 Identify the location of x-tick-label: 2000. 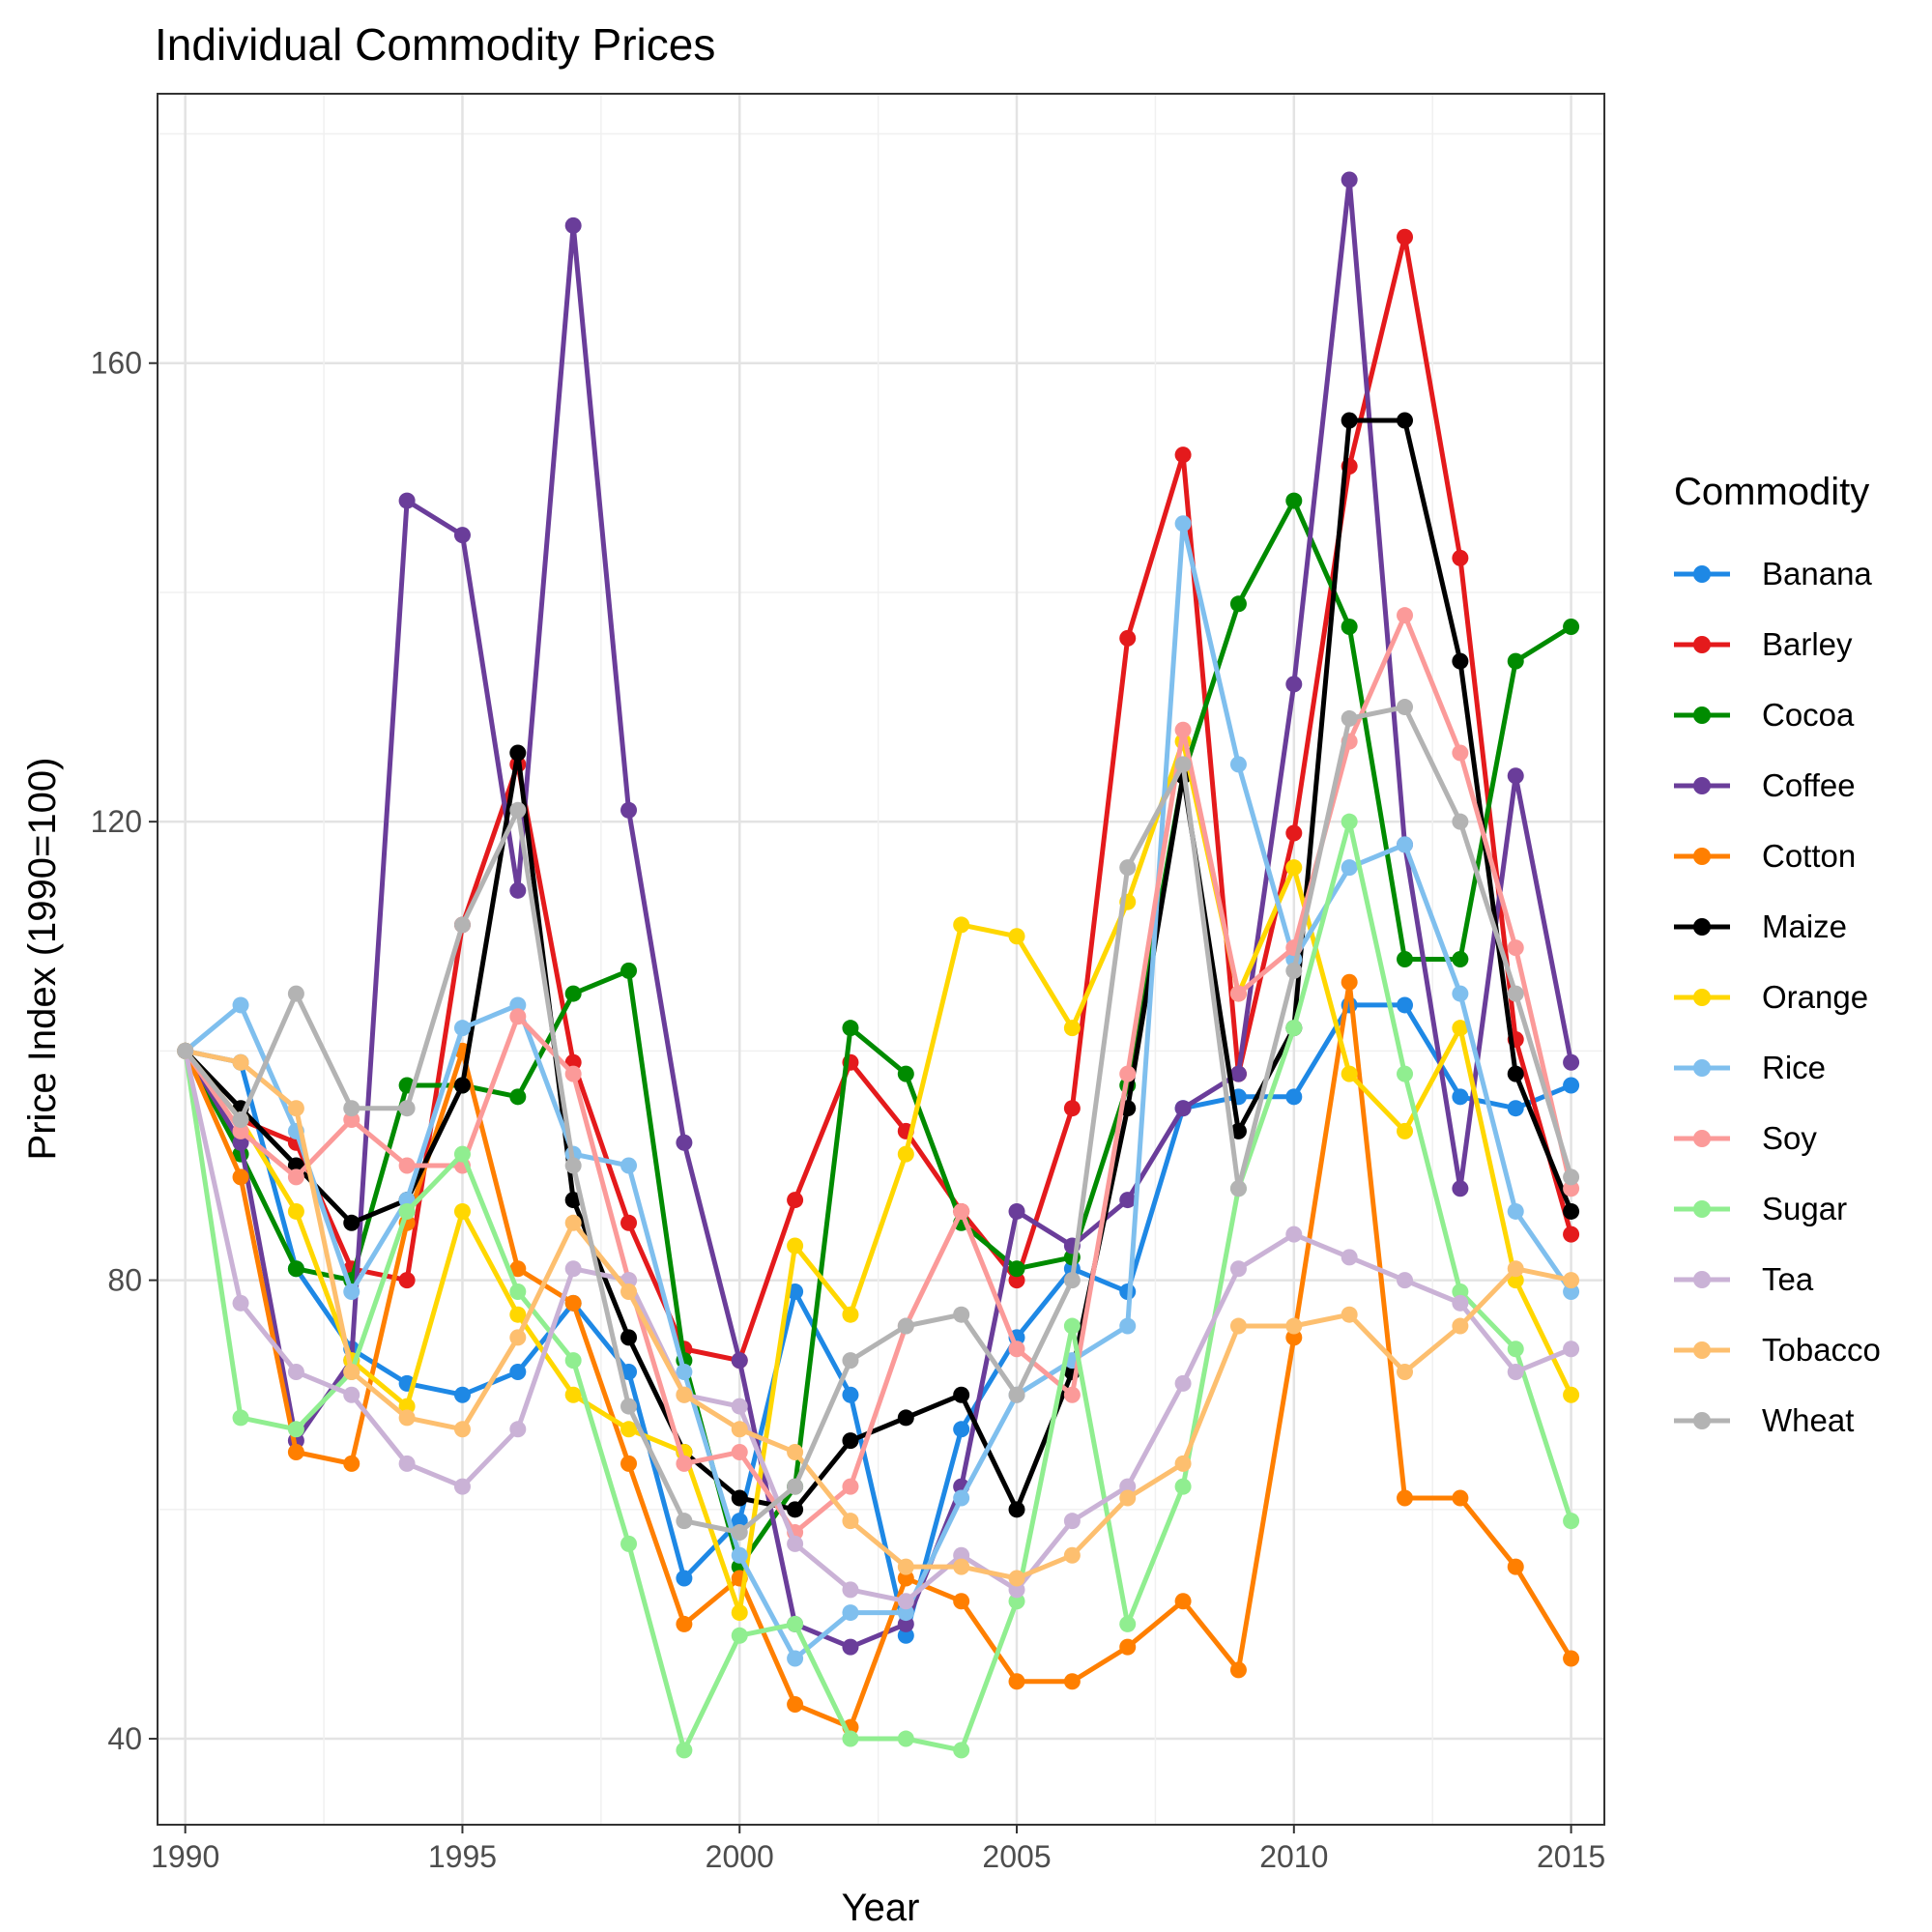
(740, 1856).